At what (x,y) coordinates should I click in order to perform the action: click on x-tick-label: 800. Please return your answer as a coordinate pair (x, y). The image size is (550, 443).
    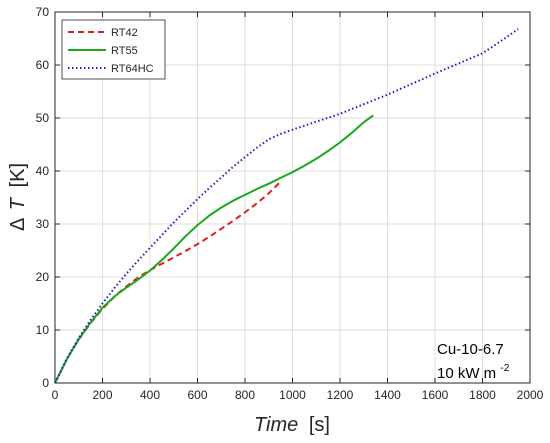
    Looking at the image, I should click on (245, 395).